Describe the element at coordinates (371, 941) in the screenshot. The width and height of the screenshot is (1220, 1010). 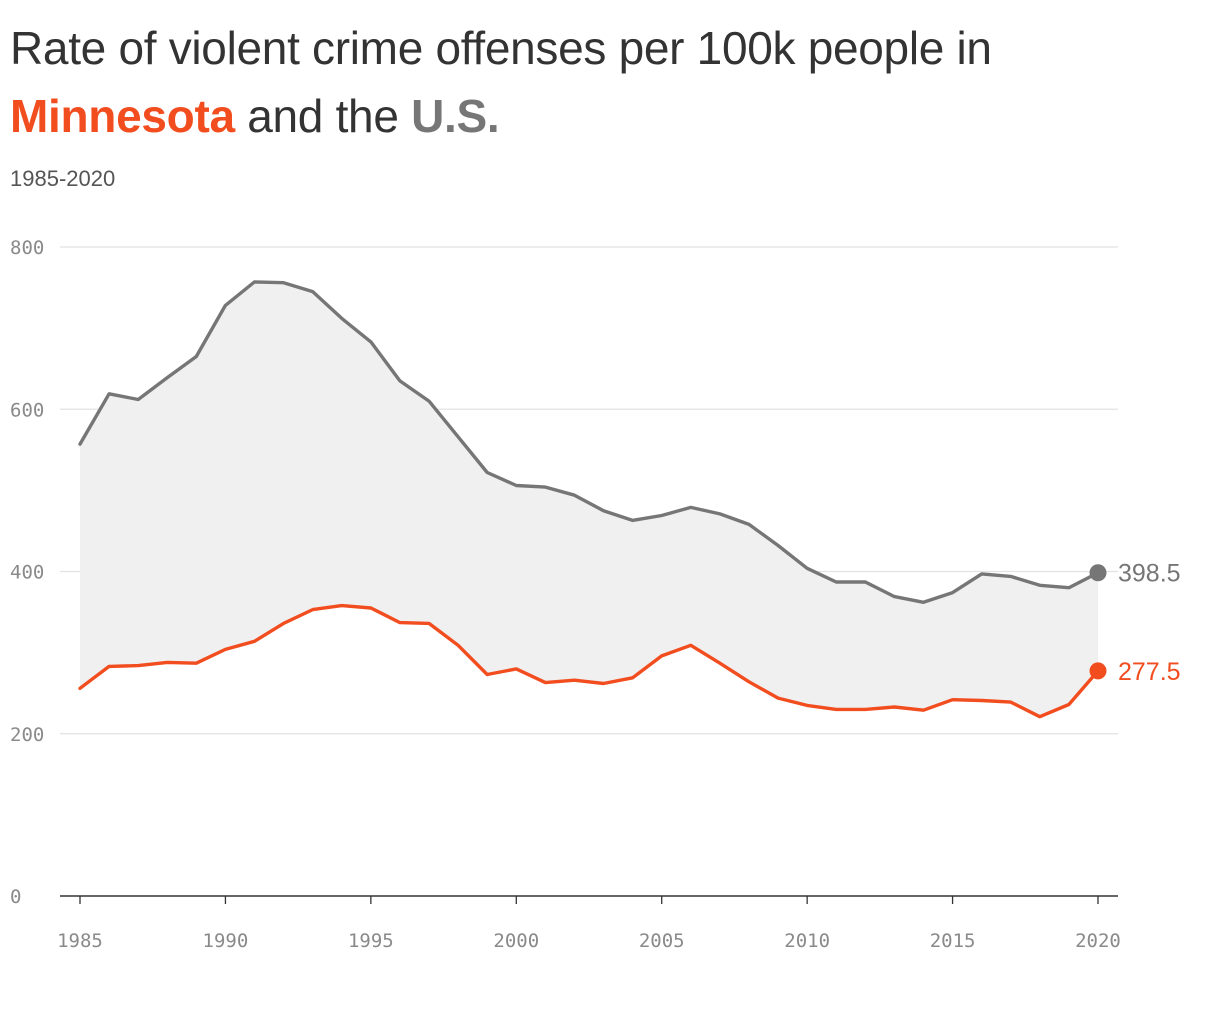
I see `x-tick-label-1995: 1995` at that location.